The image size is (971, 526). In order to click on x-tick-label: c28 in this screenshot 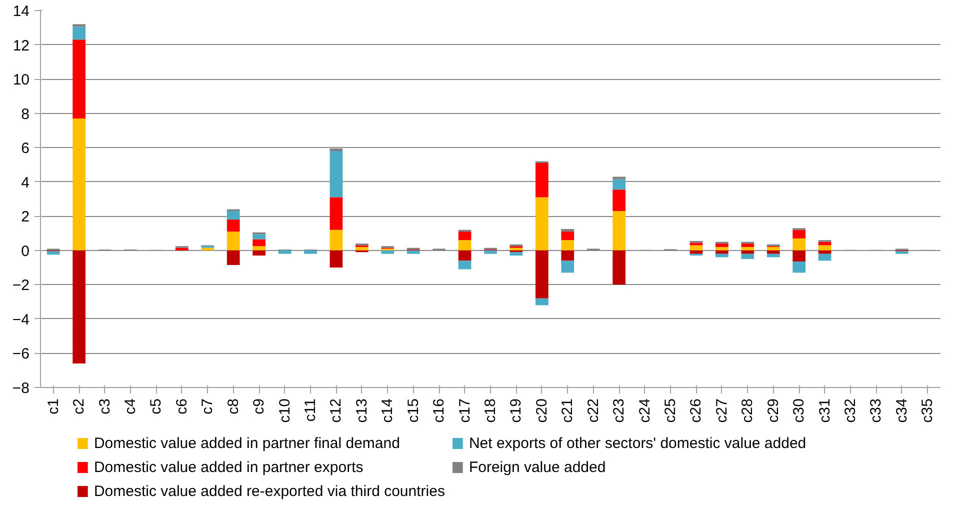, I will do `click(747, 410)`.